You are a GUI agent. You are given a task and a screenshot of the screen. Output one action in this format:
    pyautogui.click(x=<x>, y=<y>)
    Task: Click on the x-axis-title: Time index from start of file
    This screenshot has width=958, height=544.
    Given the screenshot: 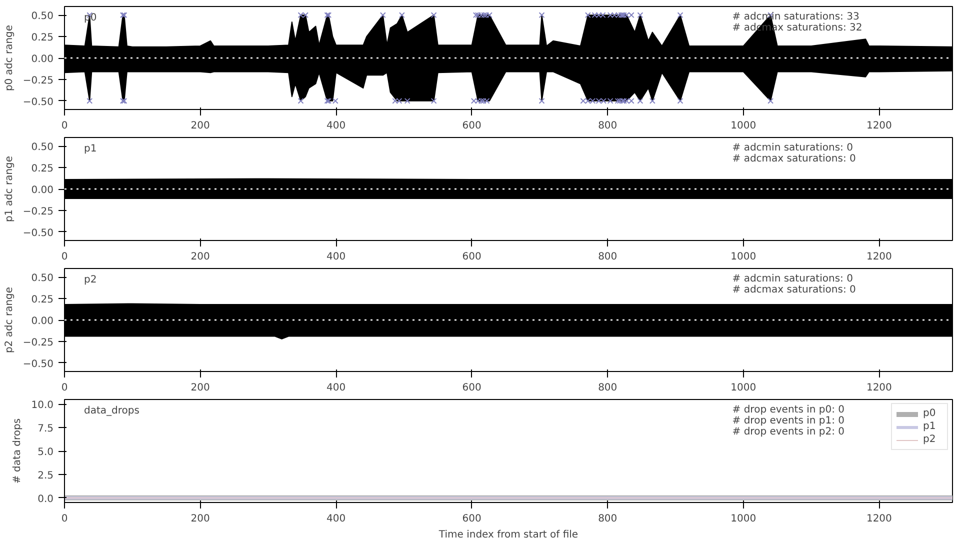 What is the action you would take?
    pyautogui.click(x=508, y=535)
    